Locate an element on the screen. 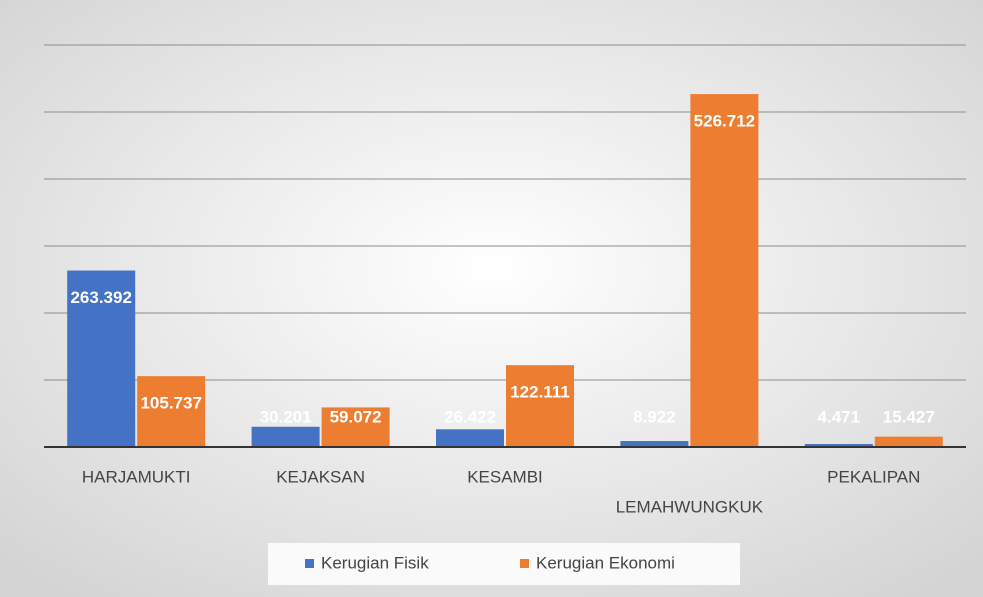 This screenshot has width=983, height=597. x-tick-label: HARJAMUKTI is located at coordinates (136, 476).